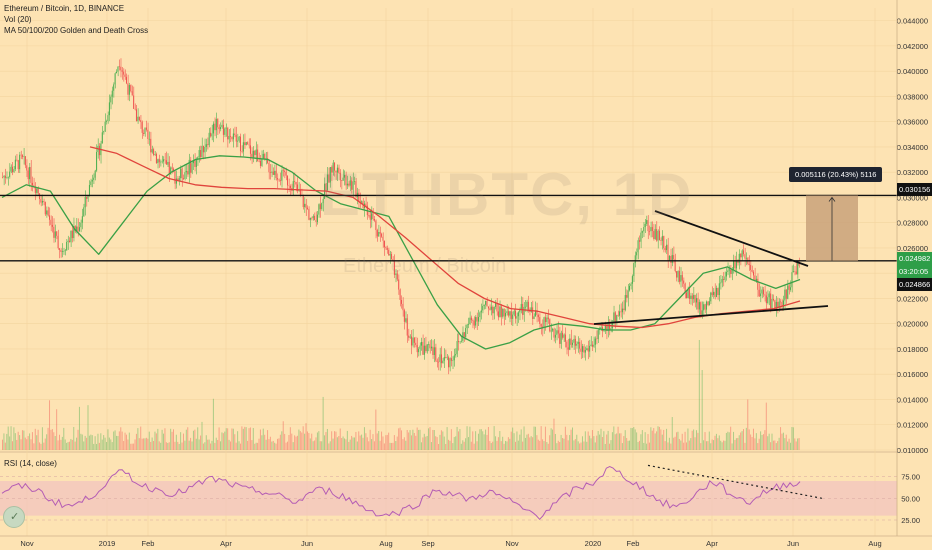 The width and height of the screenshot is (932, 550). What do you see at coordinates (14, 517) in the screenshot?
I see `tradingview-logo-icon: ✓` at bounding box center [14, 517].